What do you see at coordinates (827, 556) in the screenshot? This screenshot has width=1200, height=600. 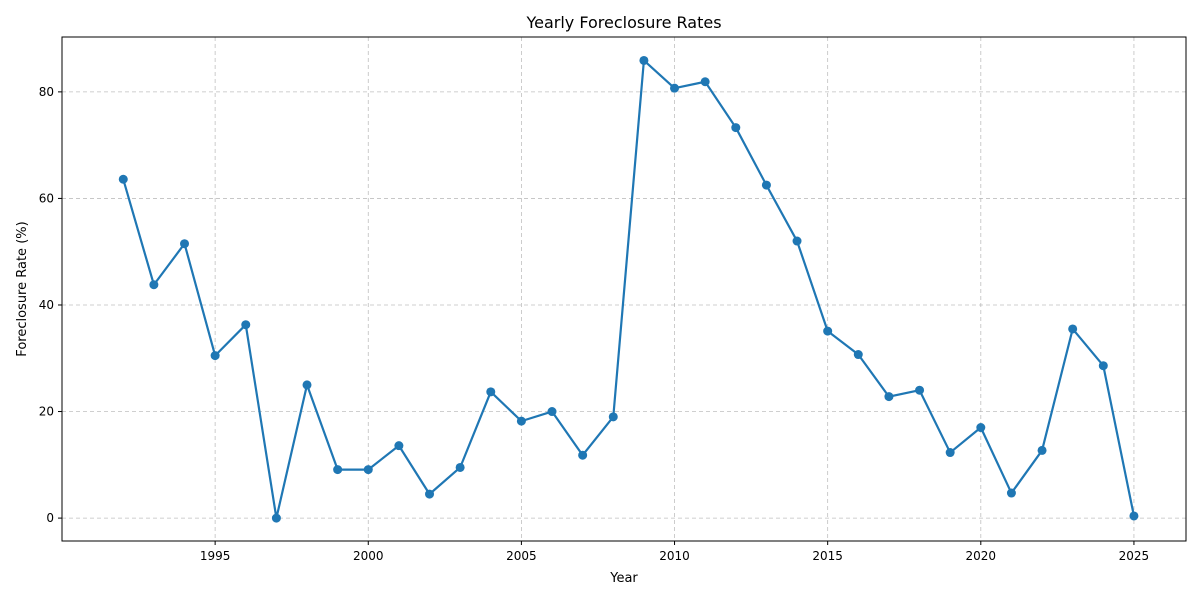 I see `x-tick-label: 2015` at bounding box center [827, 556].